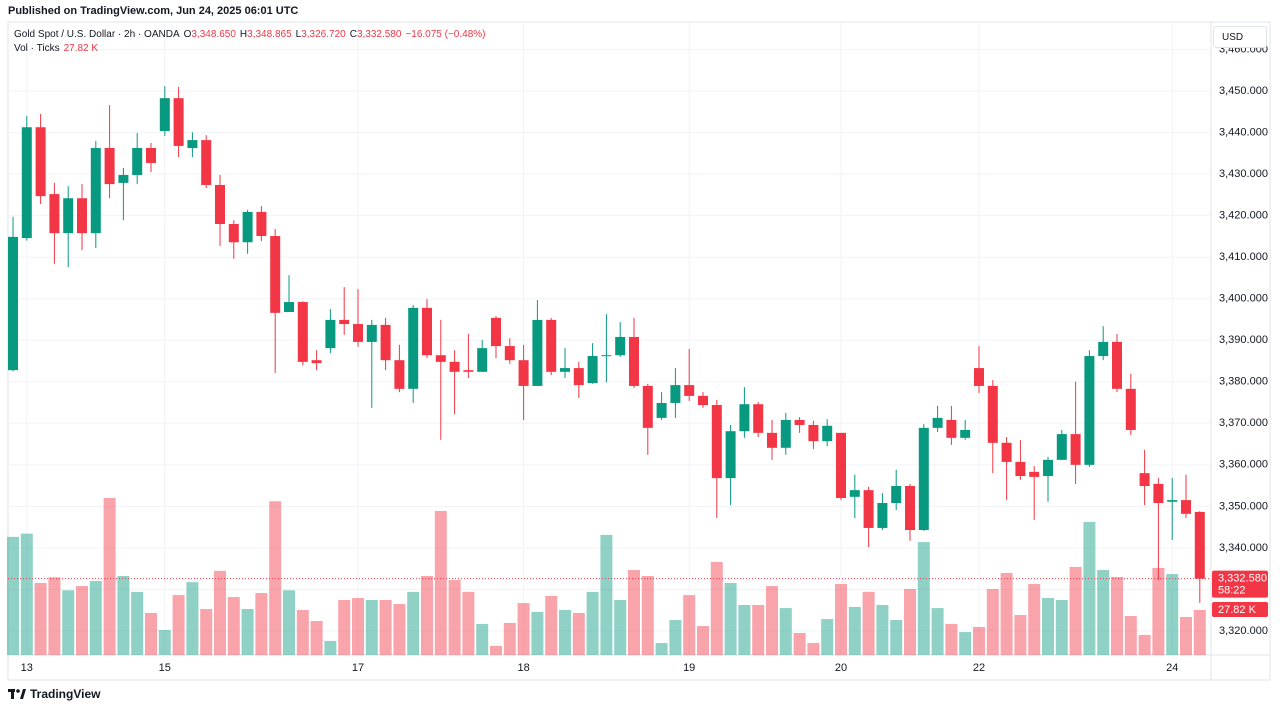  What do you see at coordinates (187, 34) in the screenshot?
I see `legend-label: O` at bounding box center [187, 34].